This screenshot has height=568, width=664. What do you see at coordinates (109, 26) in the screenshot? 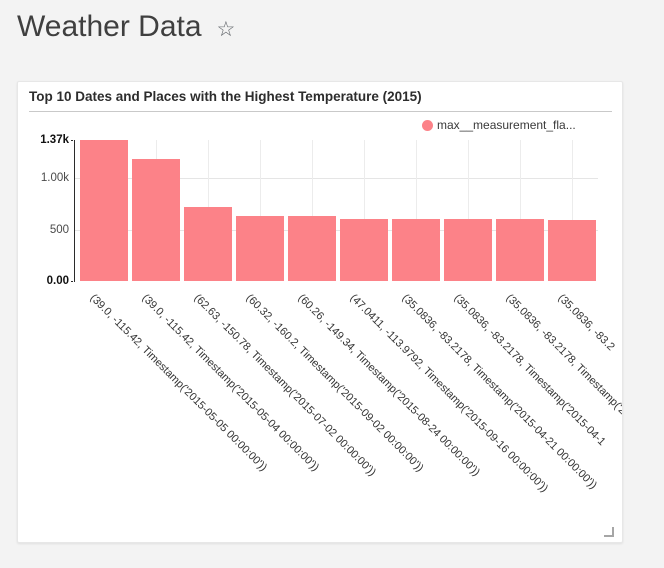
I see `page-title: Weather Data` at bounding box center [109, 26].